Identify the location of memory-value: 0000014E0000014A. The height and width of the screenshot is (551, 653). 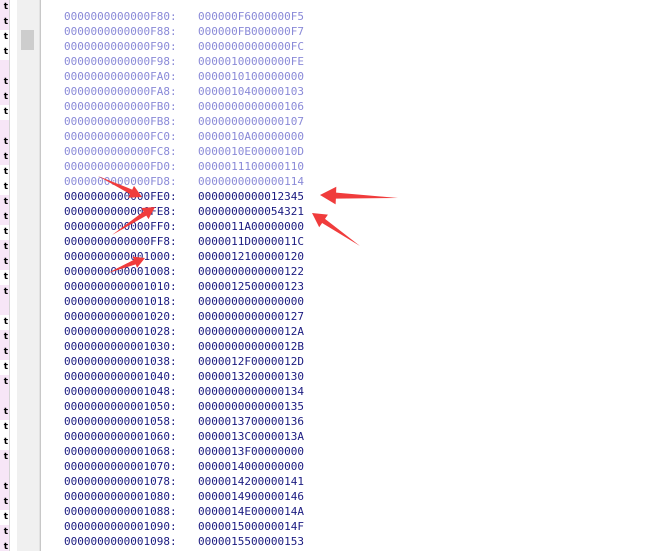
(251, 511).